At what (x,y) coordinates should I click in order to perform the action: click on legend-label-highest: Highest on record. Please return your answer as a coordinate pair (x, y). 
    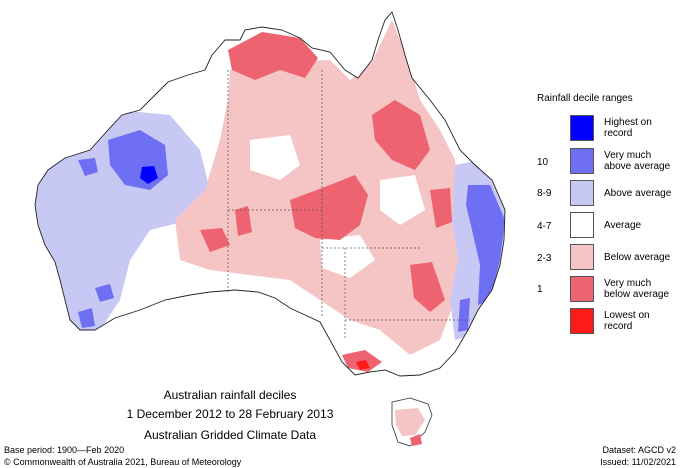
    Looking at the image, I should click on (628, 128).